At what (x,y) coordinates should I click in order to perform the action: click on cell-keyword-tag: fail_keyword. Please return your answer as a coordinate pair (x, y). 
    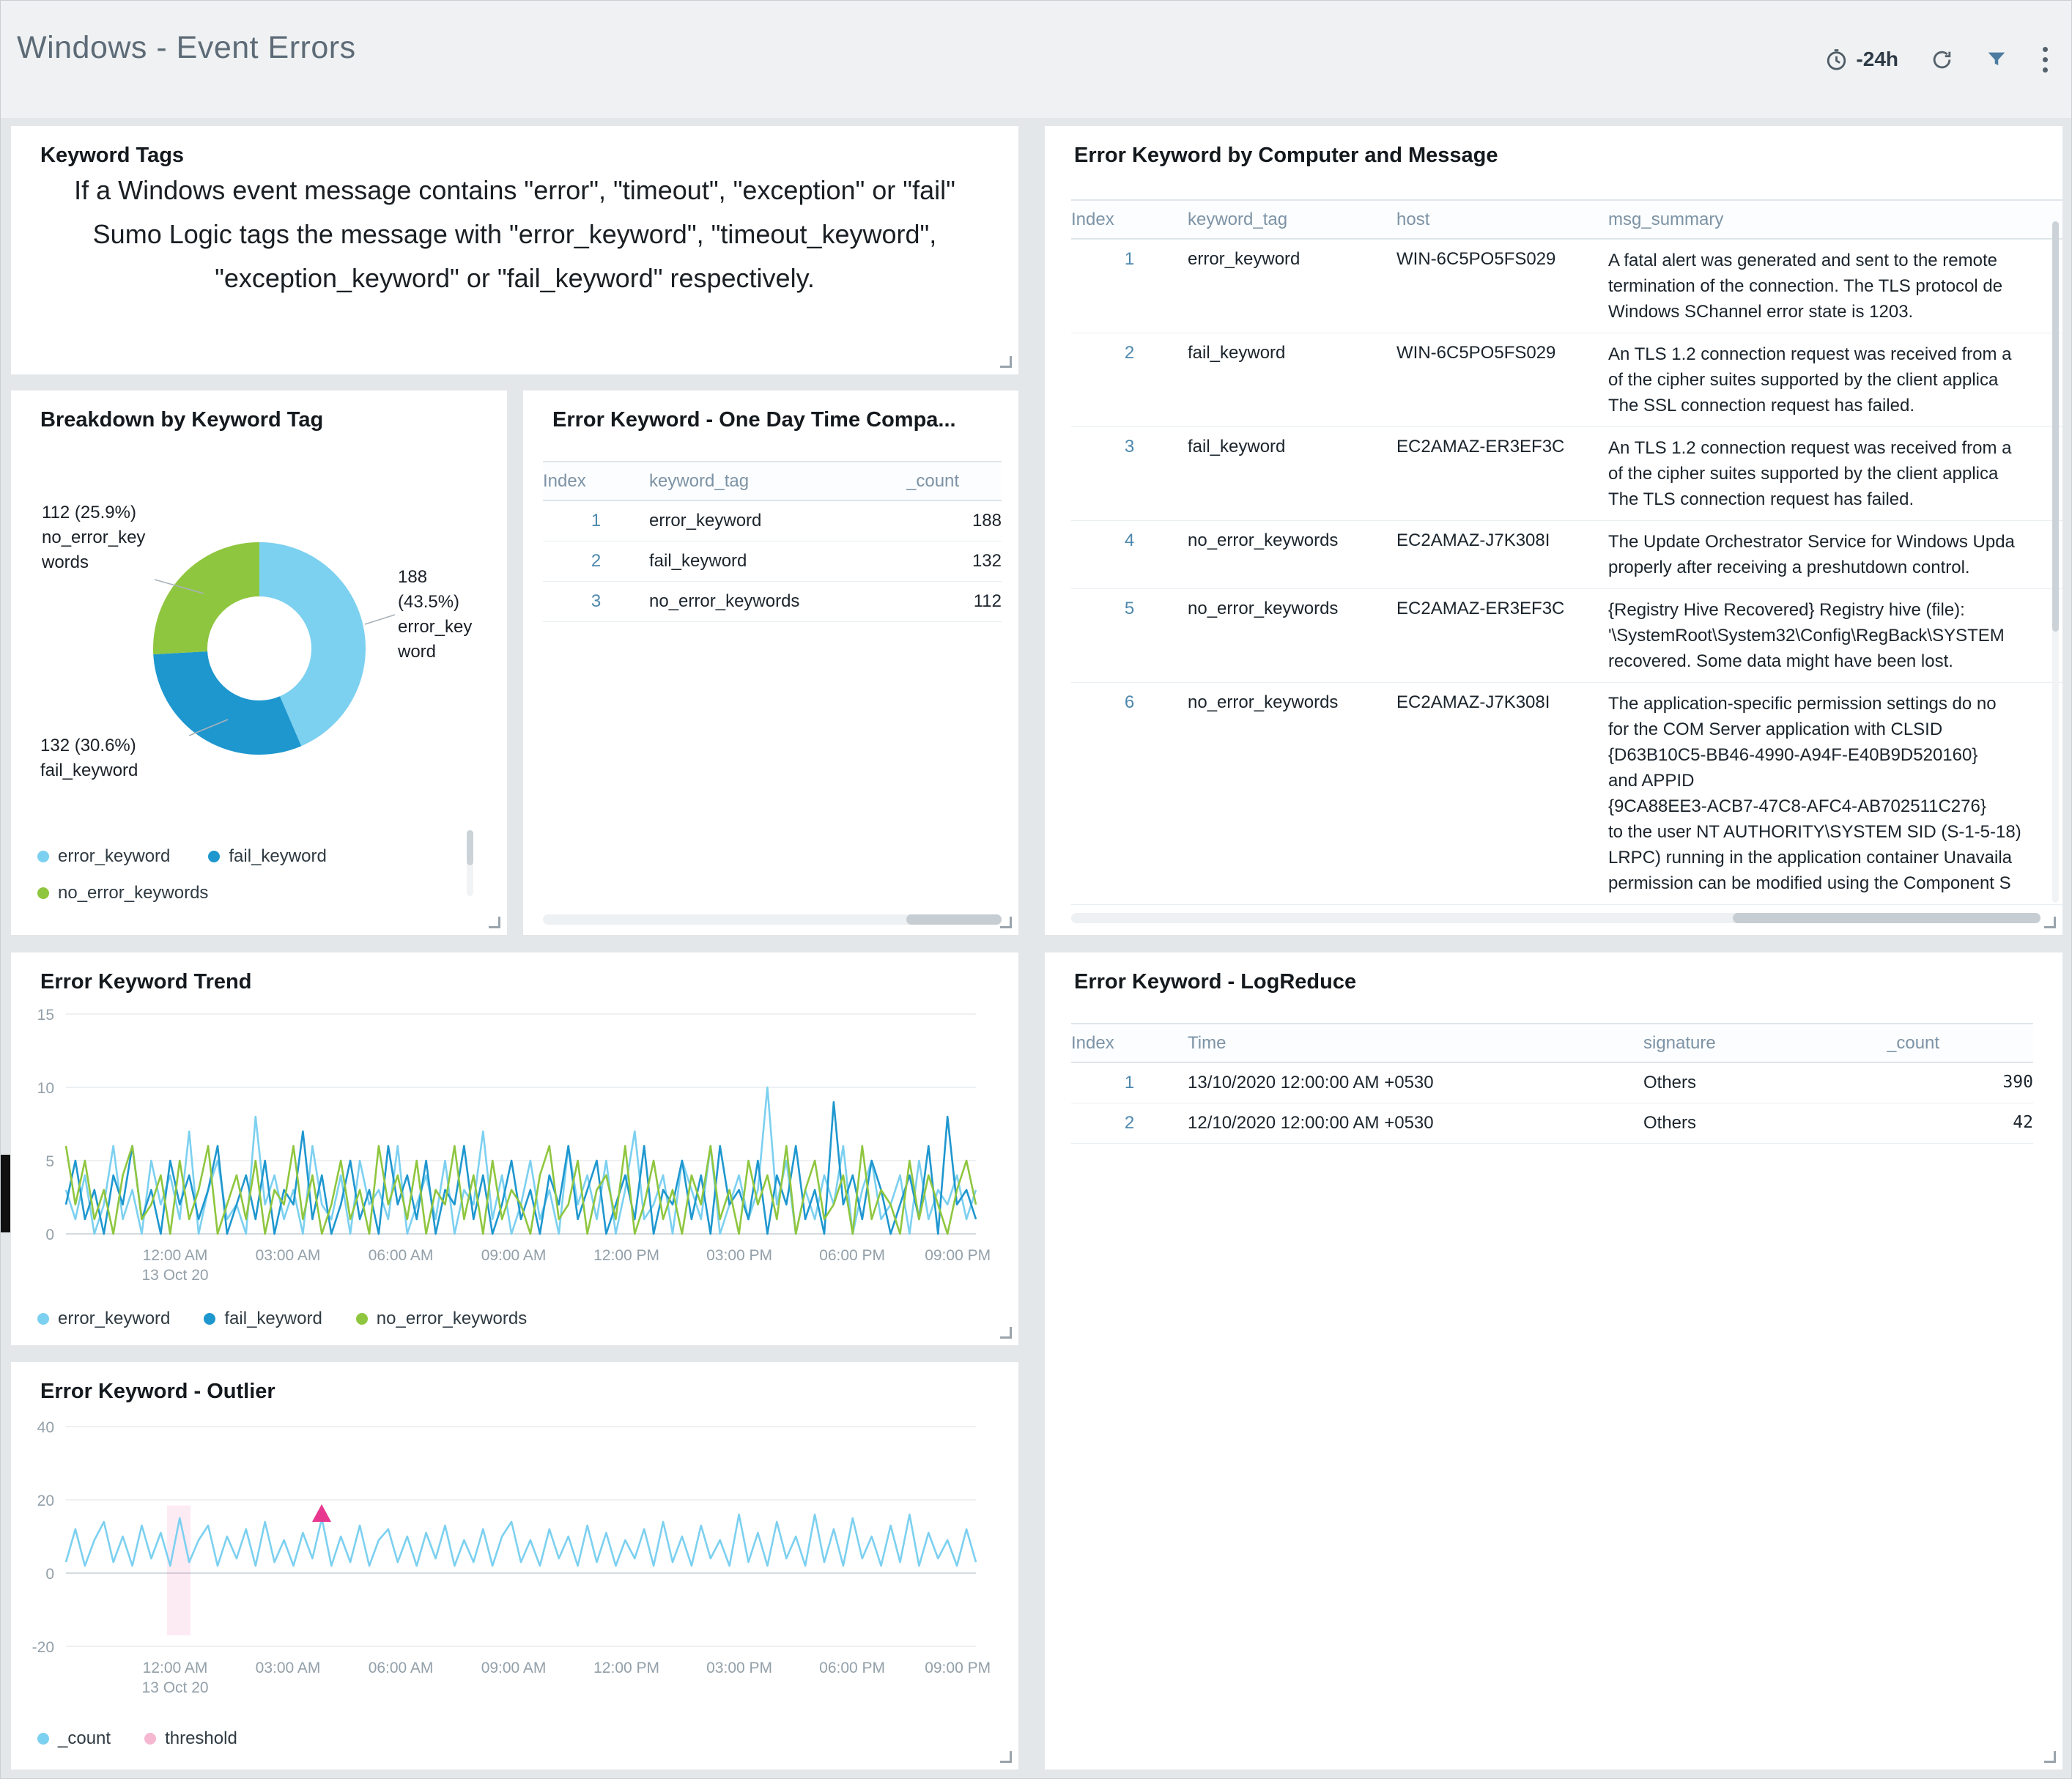
    Looking at the image, I should click on (1292, 473).